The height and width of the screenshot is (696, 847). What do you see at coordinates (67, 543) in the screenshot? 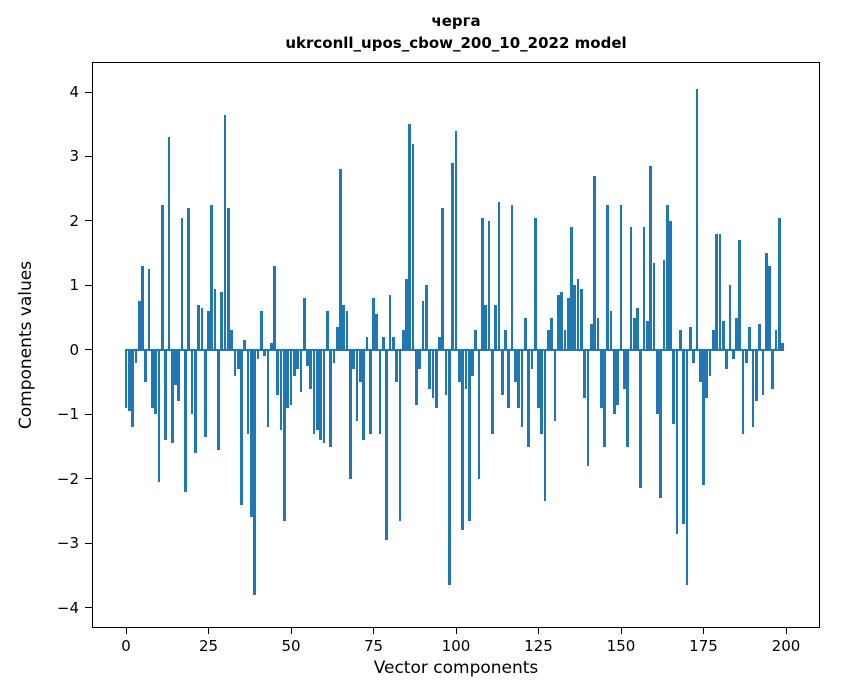
I see `y-tick-label: −3` at bounding box center [67, 543].